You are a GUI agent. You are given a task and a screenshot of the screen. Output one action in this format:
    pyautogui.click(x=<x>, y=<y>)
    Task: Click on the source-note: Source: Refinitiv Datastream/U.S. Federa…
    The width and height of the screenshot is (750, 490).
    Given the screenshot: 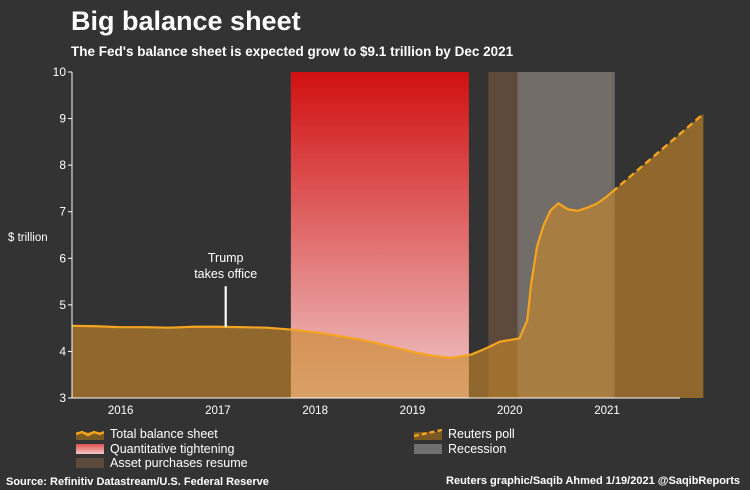 What is the action you would take?
    pyautogui.click(x=137, y=482)
    